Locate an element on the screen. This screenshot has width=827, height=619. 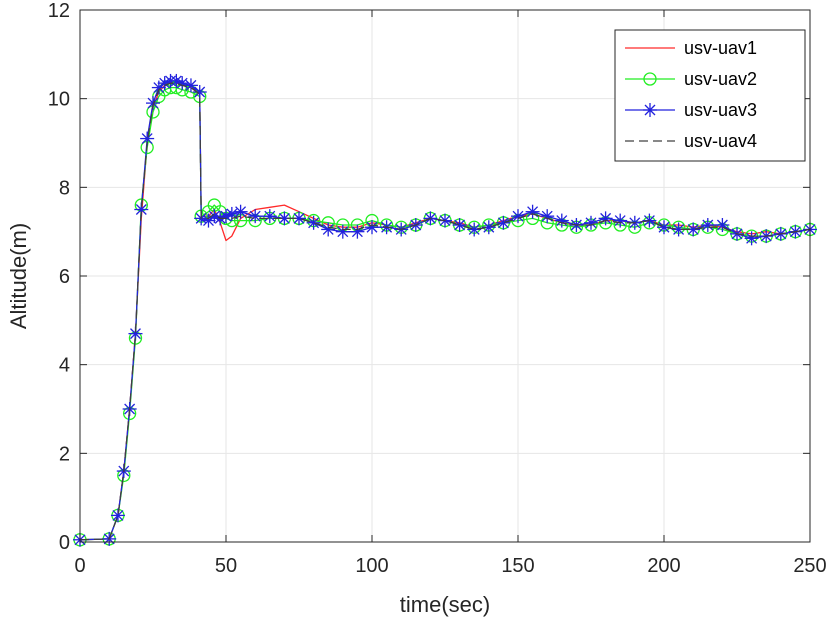
y-tick-label: 6 is located at coordinates (64, 277).